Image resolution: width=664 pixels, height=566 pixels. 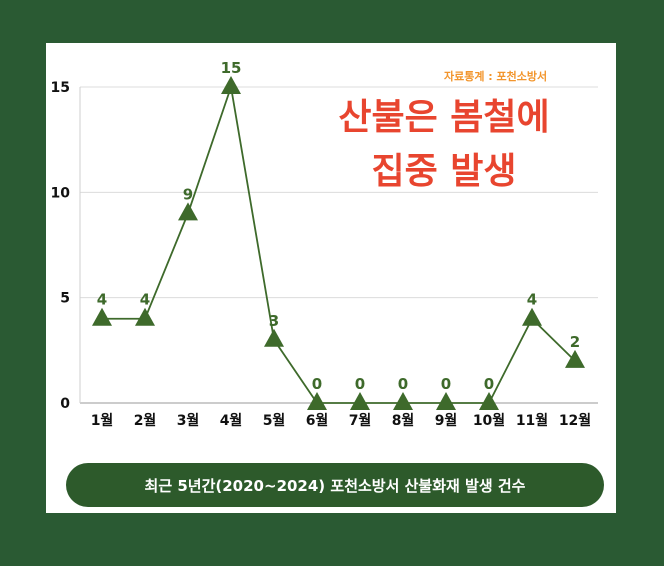 What do you see at coordinates (102, 300) in the screenshot?
I see `data-label-1: 4` at bounding box center [102, 300].